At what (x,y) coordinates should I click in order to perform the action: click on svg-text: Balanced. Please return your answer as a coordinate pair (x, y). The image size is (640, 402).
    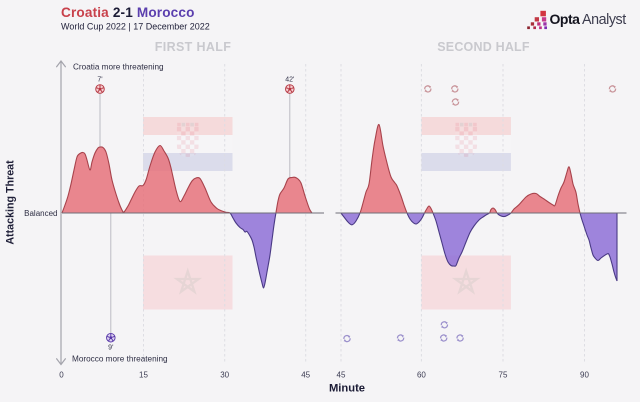
    Looking at the image, I should click on (40, 213).